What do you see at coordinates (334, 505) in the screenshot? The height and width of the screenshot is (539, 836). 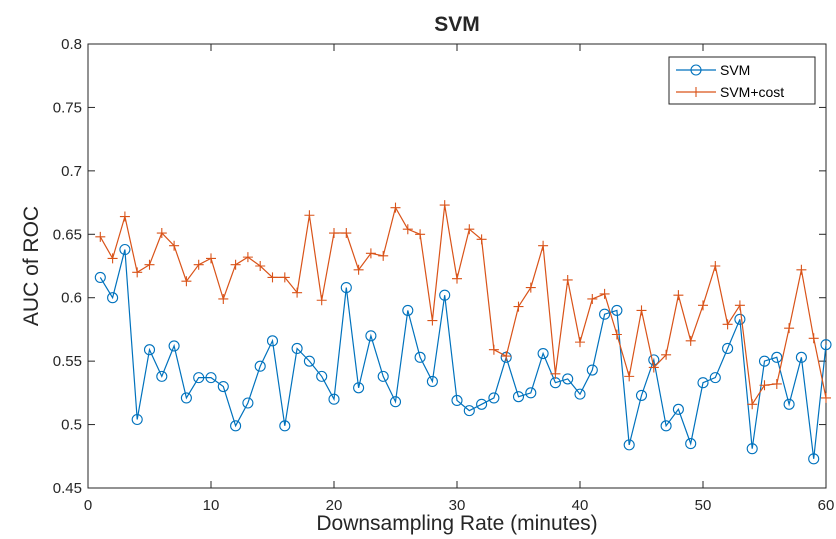 I see `x-tick-label: 20` at bounding box center [334, 505].